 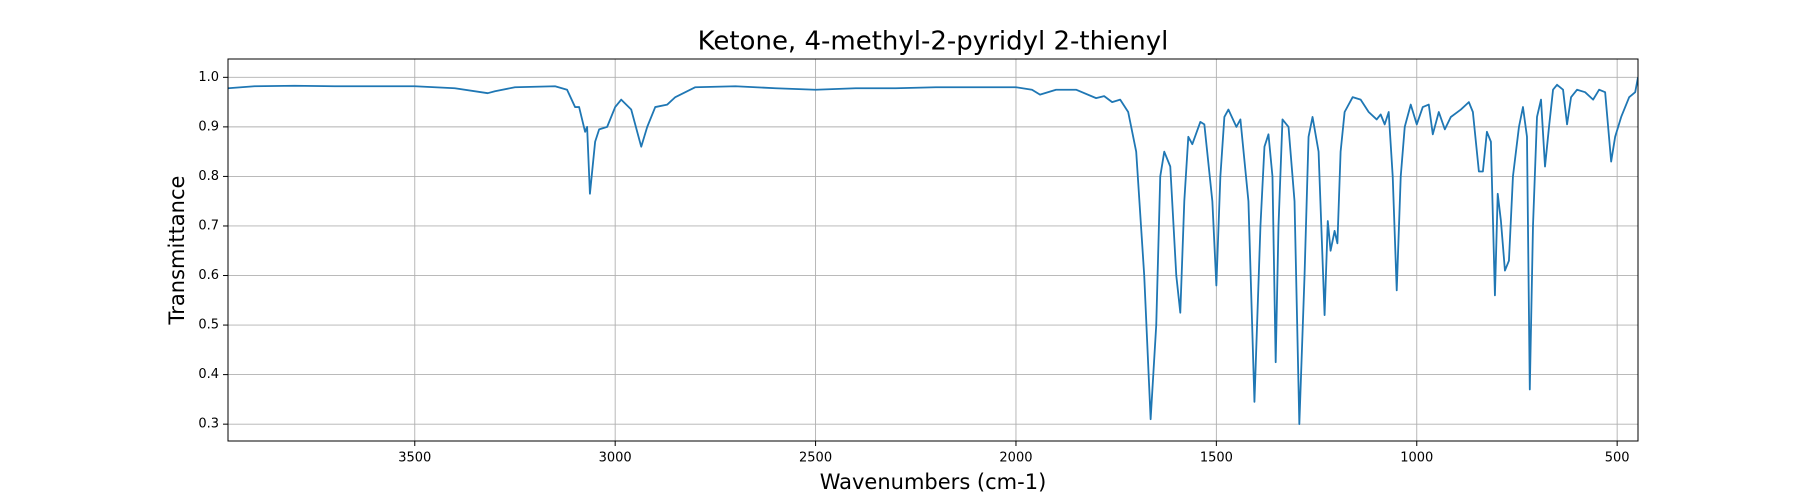 I want to click on chart-title: Ketone, 4-methyl-2-pyridyl 2-thienyl, so click(x=933, y=42).